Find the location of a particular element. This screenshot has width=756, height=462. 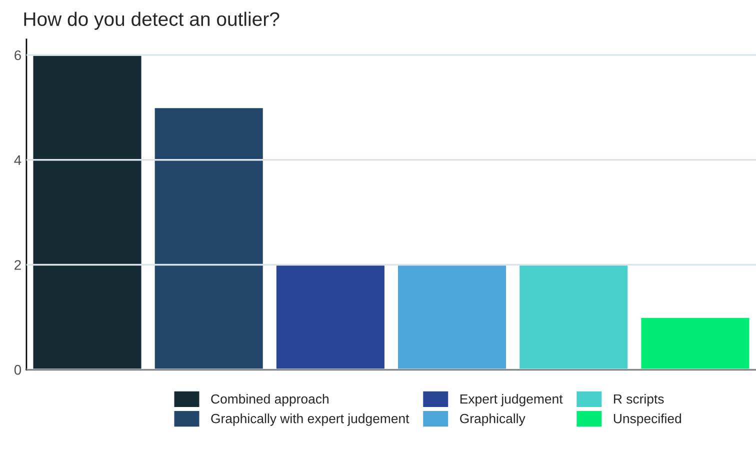

legend-label: Graphically with expert judgement is located at coordinates (310, 420).